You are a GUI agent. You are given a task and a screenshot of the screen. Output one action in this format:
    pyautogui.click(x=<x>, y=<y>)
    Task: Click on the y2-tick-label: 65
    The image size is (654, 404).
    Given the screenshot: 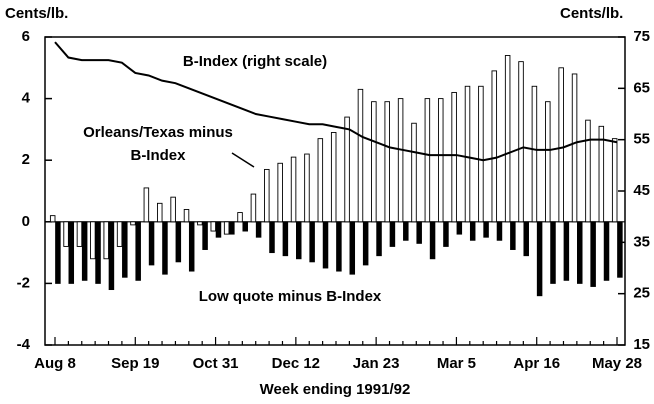 What is the action you would take?
    pyautogui.click(x=641, y=87)
    